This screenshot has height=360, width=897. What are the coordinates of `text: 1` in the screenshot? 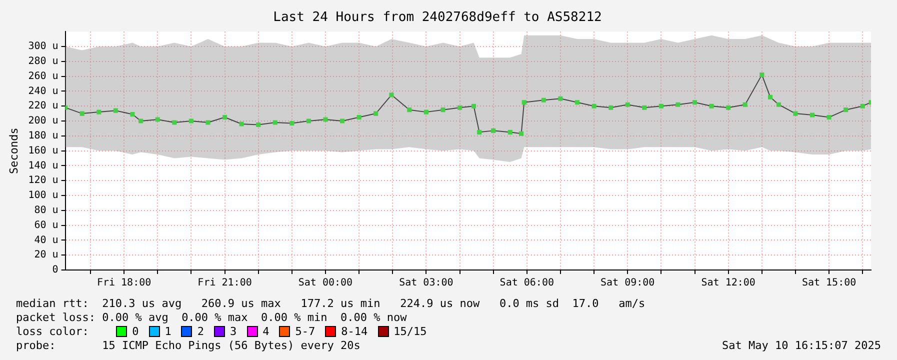 It's located at (168, 331).